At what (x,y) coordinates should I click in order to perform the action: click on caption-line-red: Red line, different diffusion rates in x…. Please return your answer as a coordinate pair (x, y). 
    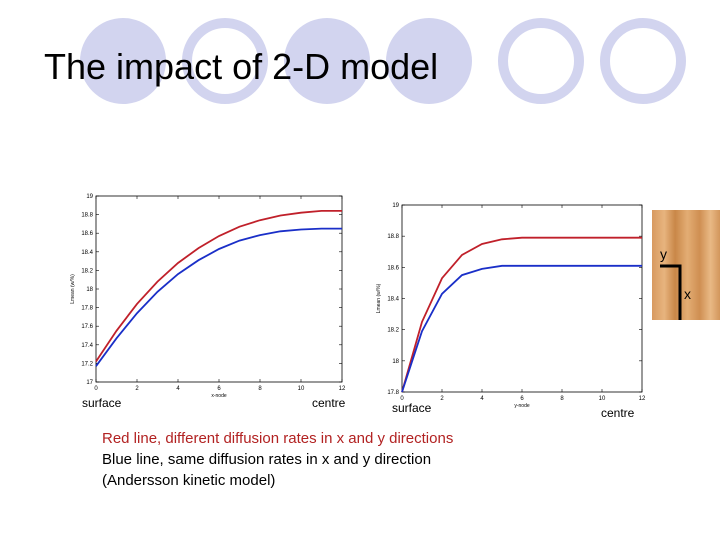
    Looking at the image, I should click on (278, 438).